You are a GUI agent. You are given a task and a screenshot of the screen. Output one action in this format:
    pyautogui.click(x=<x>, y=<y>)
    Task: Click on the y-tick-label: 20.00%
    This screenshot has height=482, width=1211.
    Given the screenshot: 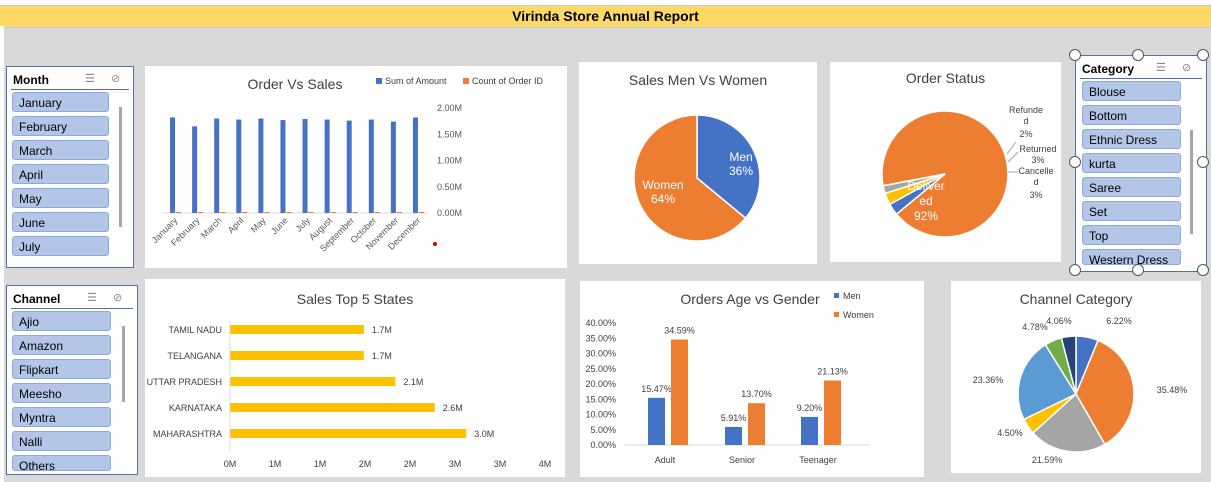 What is the action you would take?
    pyautogui.click(x=600, y=384)
    